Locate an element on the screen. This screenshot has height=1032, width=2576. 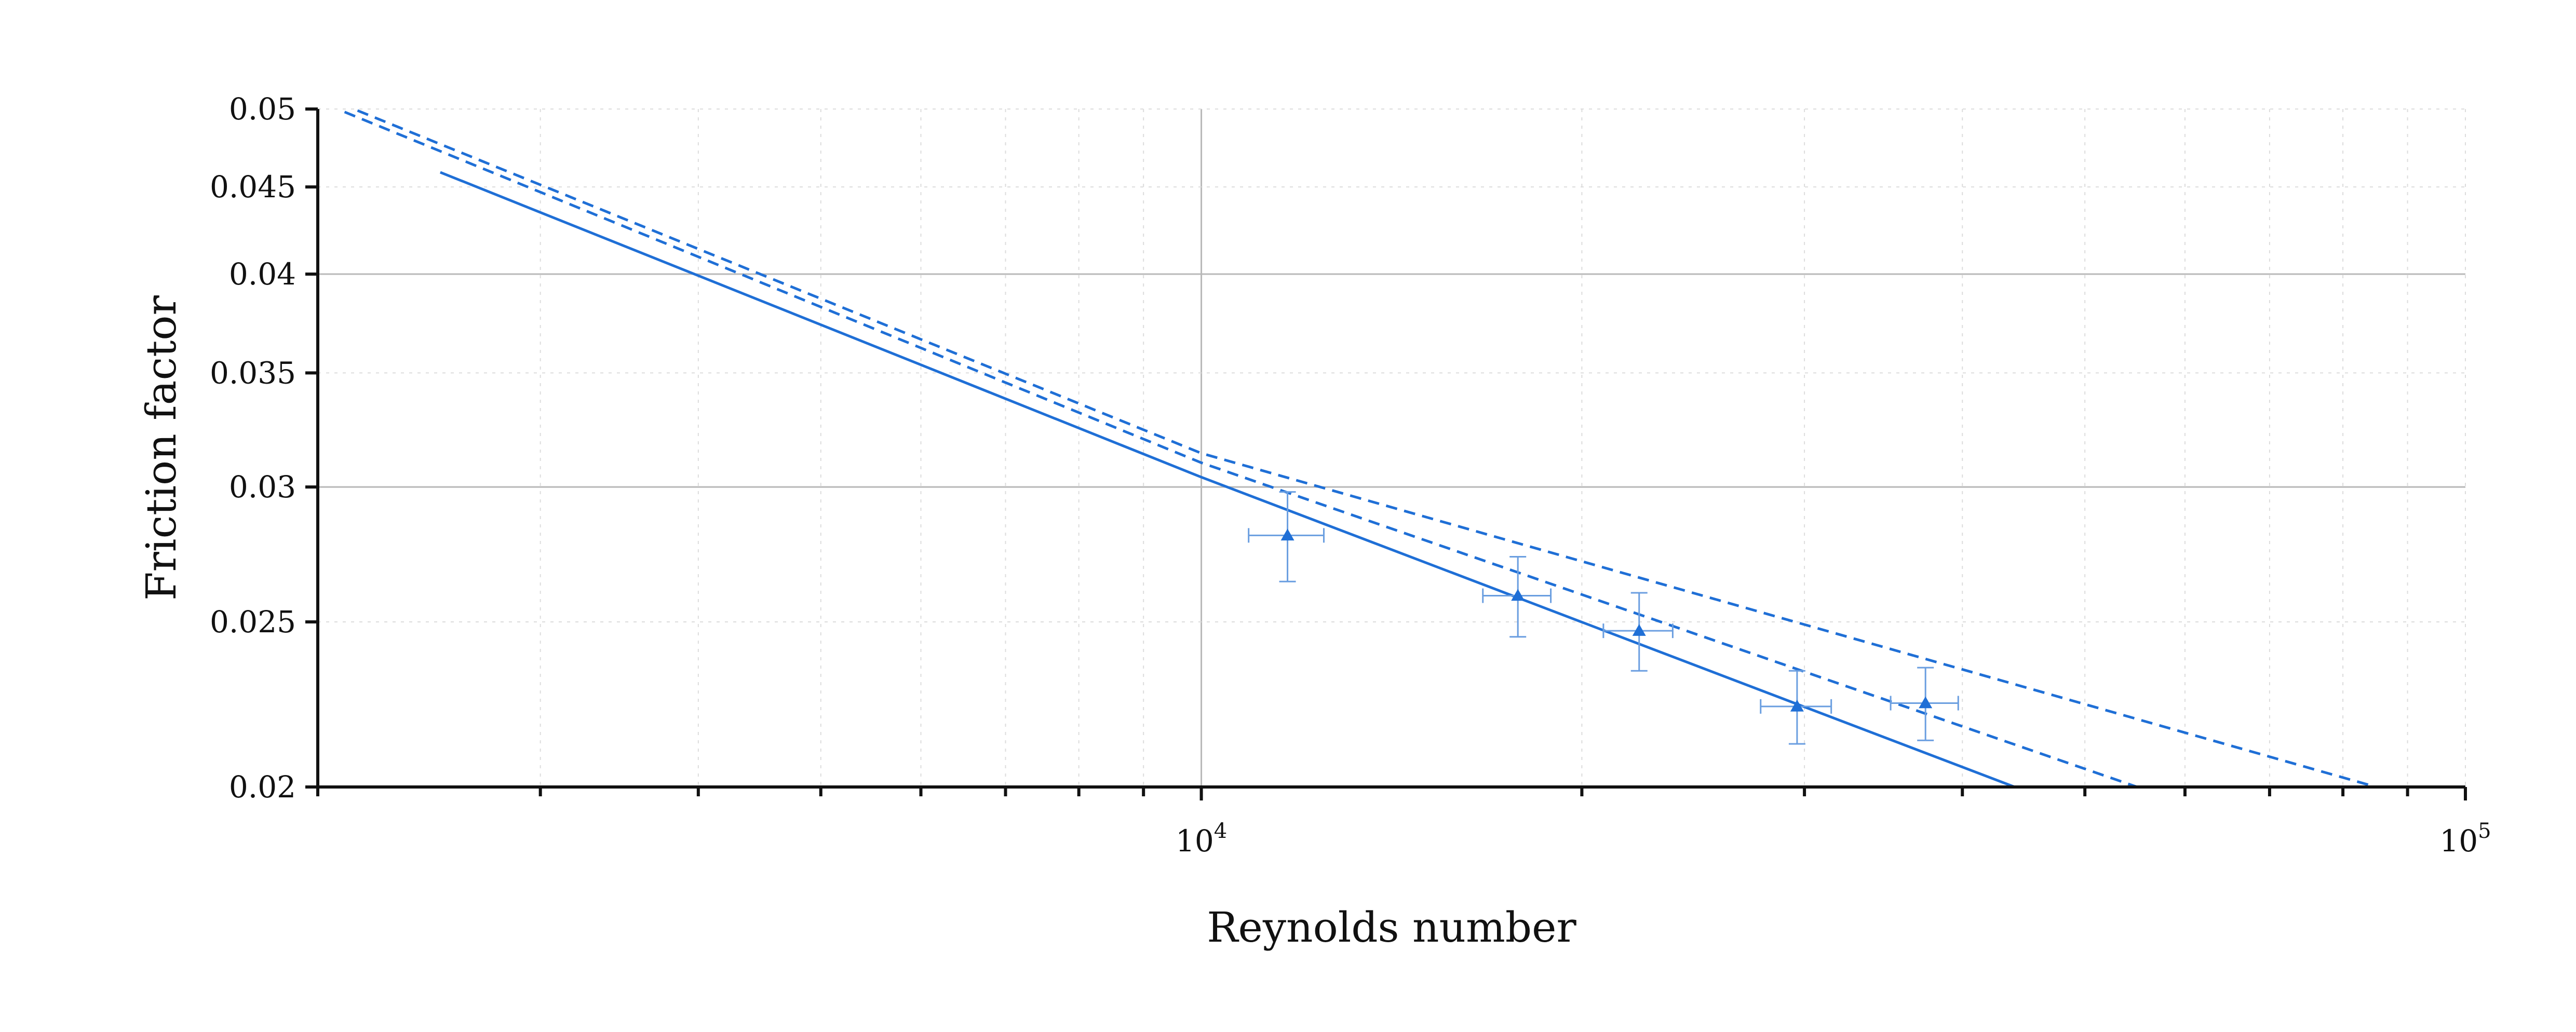
x-axis-title: Reynolds number is located at coordinates (1391, 927).